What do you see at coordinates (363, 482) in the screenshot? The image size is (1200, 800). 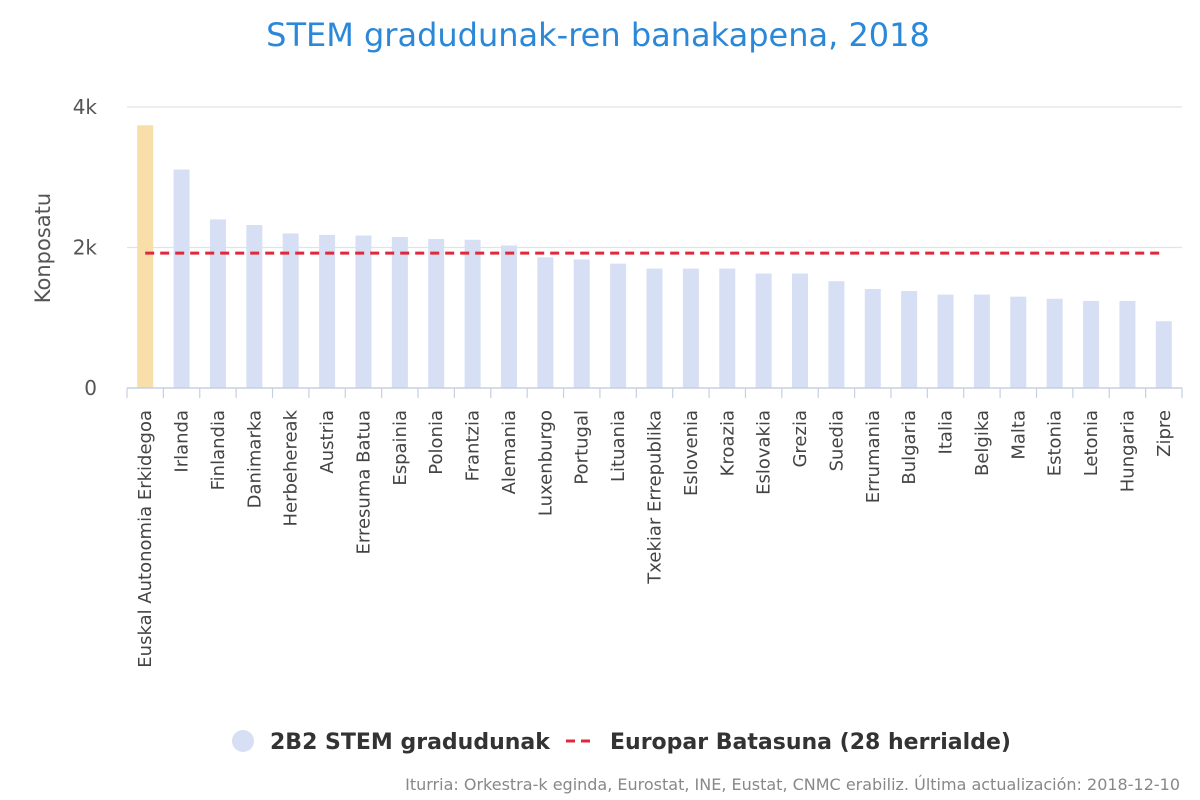 I see `x-tick-label: Erresuma Batua` at bounding box center [363, 482].